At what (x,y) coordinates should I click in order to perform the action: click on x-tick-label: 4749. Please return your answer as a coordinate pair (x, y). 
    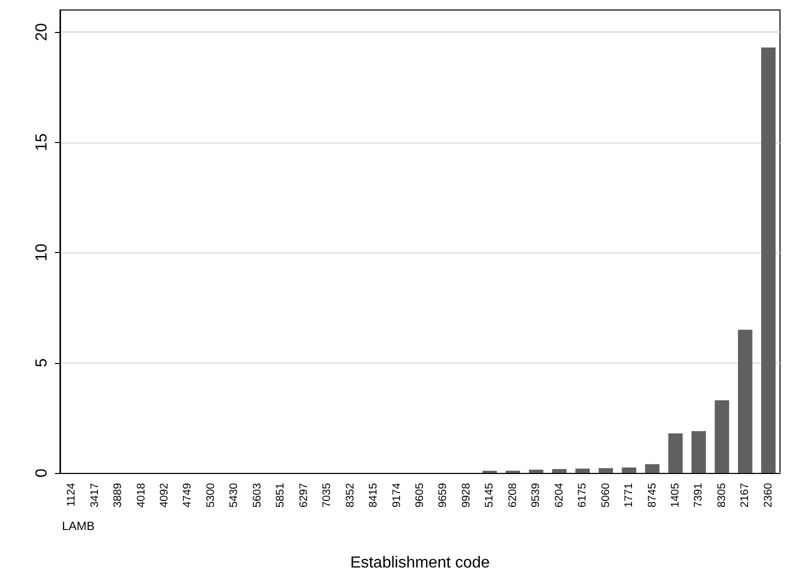
    Looking at the image, I should click on (188, 495).